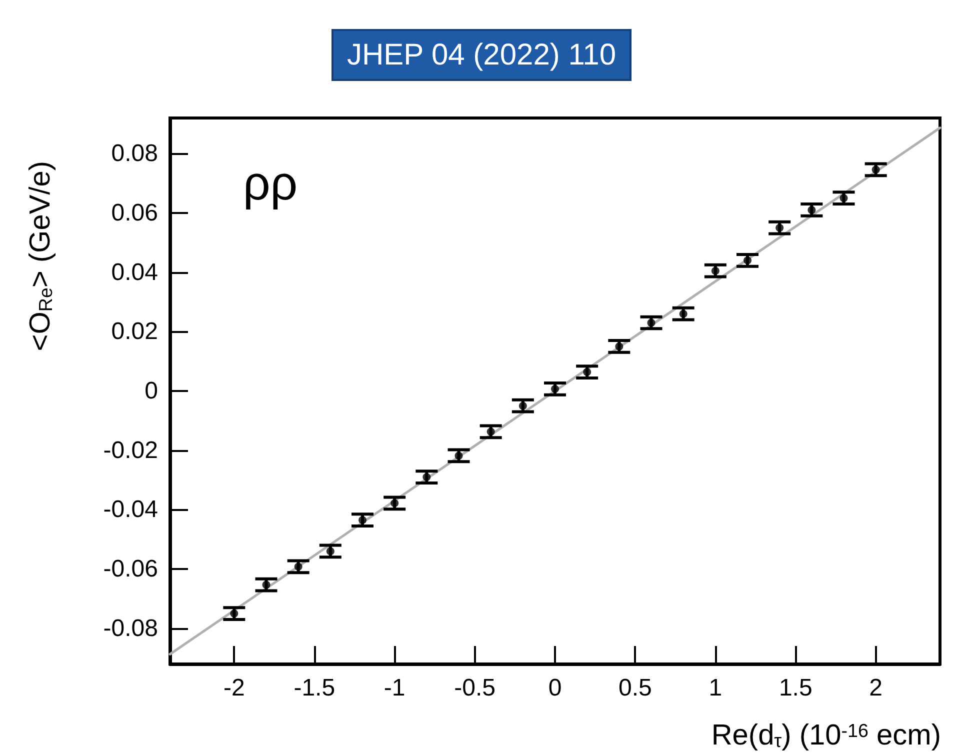 The image size is (963, 756). What do you see at coordinates (130, 569) in the screenshot?
I see `y-tick-label: -0.06` at bounding box center [130, 569].